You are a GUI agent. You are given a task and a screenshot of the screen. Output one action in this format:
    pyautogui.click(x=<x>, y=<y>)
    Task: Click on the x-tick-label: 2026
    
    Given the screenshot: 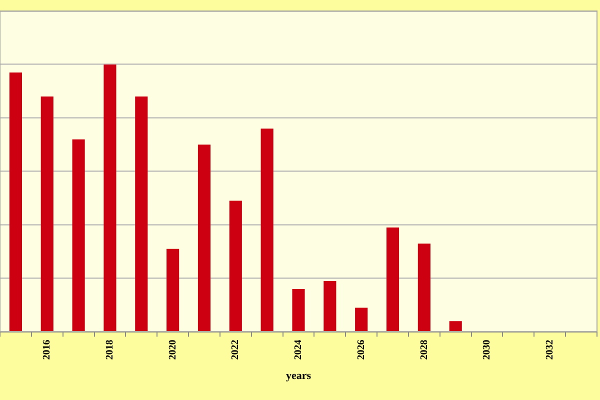 What is the action you would take?
    pyautogui.click(x=361, y=350)
    